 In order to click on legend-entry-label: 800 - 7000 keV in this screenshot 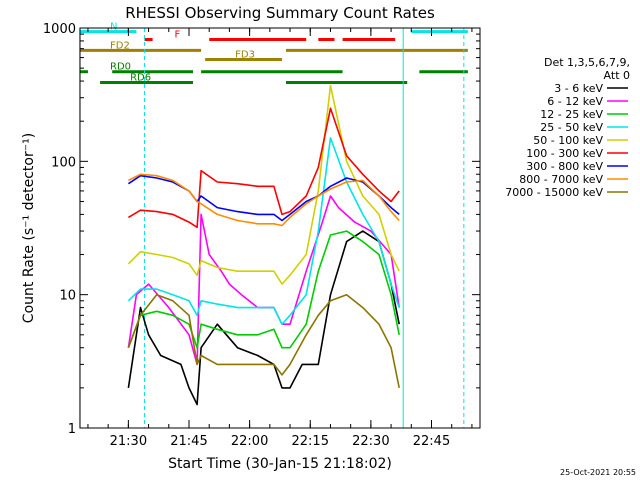, I will do `click(561, 179)`.